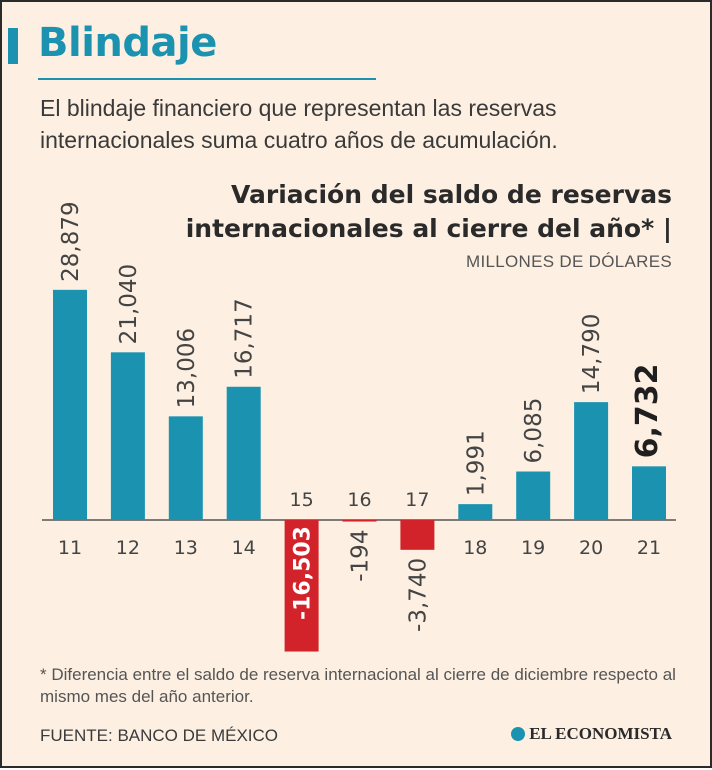  I want to click on value-label: 1,991, so click(476, 463).